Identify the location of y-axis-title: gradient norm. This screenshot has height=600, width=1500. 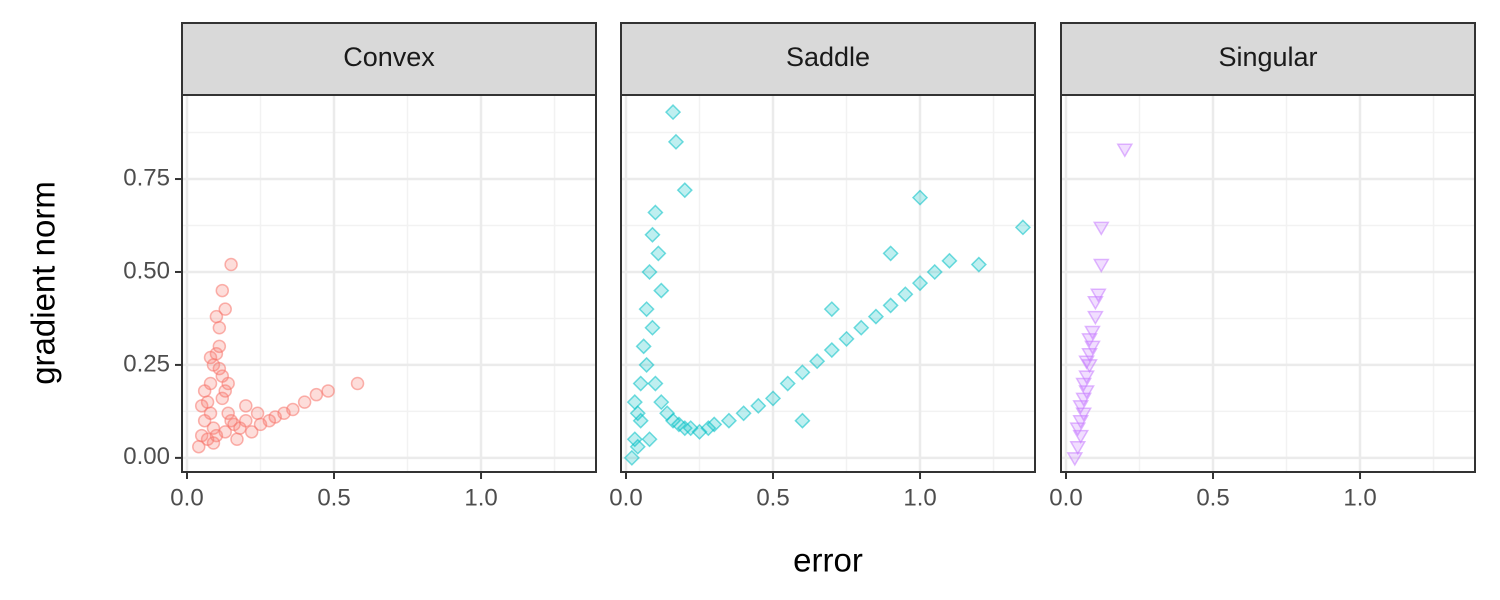
(43, 283).